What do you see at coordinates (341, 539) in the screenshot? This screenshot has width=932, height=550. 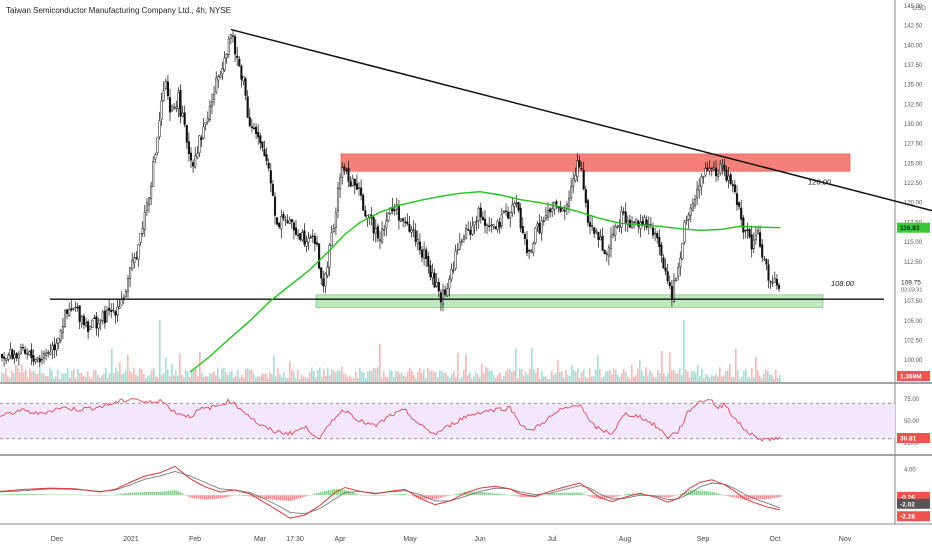 I see `time-tick-label: Apr` at bounding box center [341, 539].